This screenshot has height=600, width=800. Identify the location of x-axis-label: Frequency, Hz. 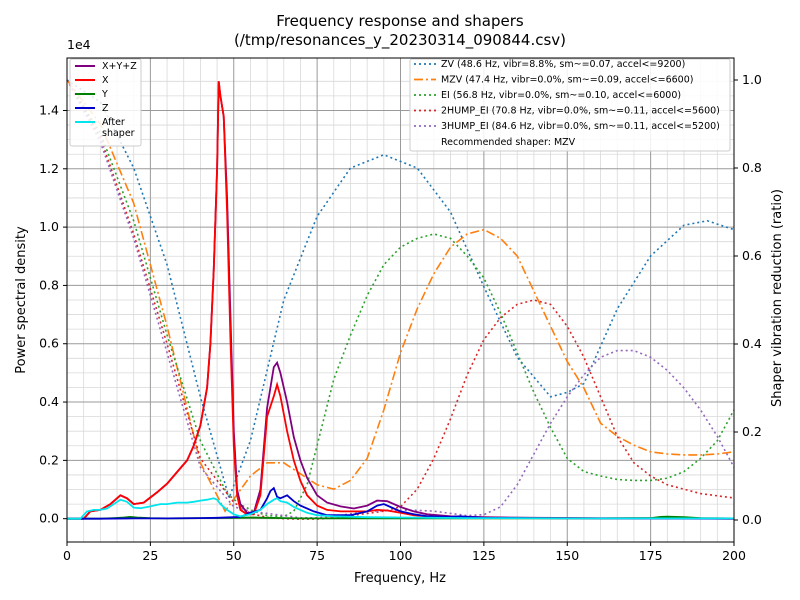
(400, 578).